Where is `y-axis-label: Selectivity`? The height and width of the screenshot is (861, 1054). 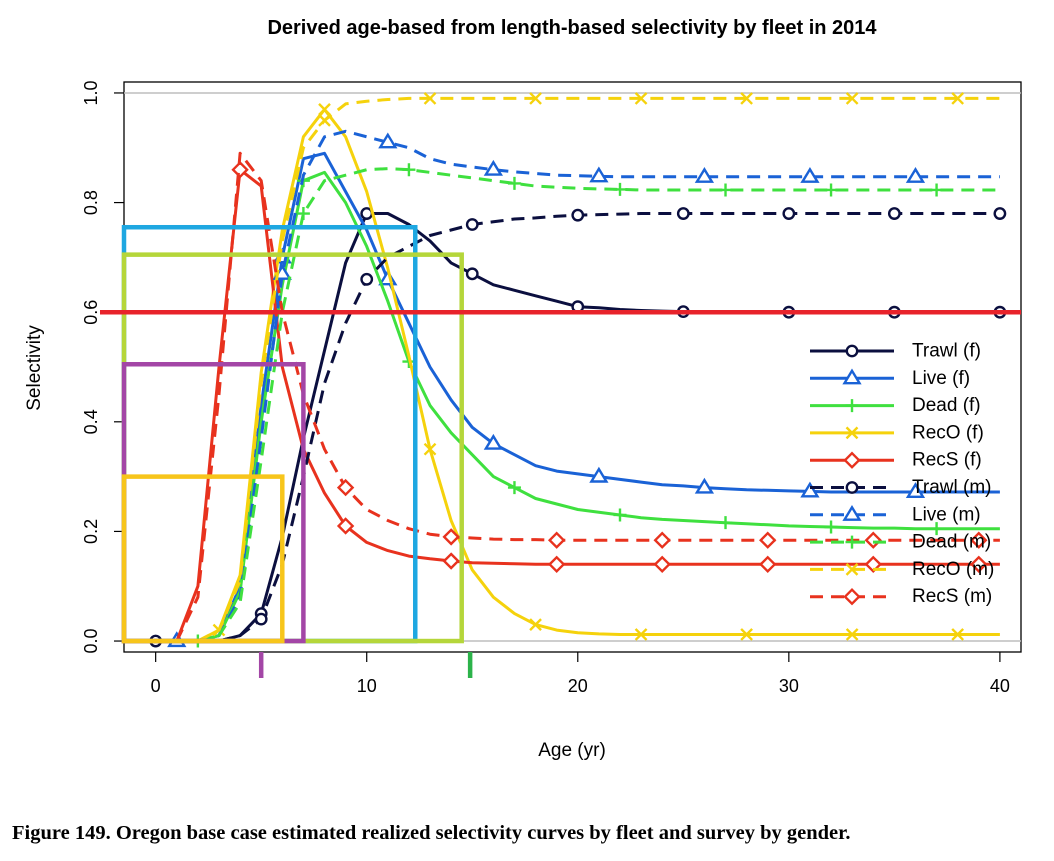 y-axis-label: Selectivity is located at coordinates (34, 368).